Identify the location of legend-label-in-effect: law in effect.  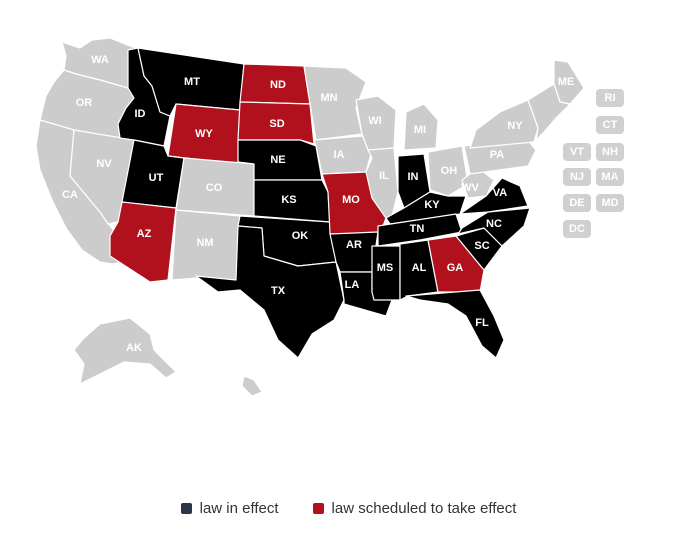
(239, 508).